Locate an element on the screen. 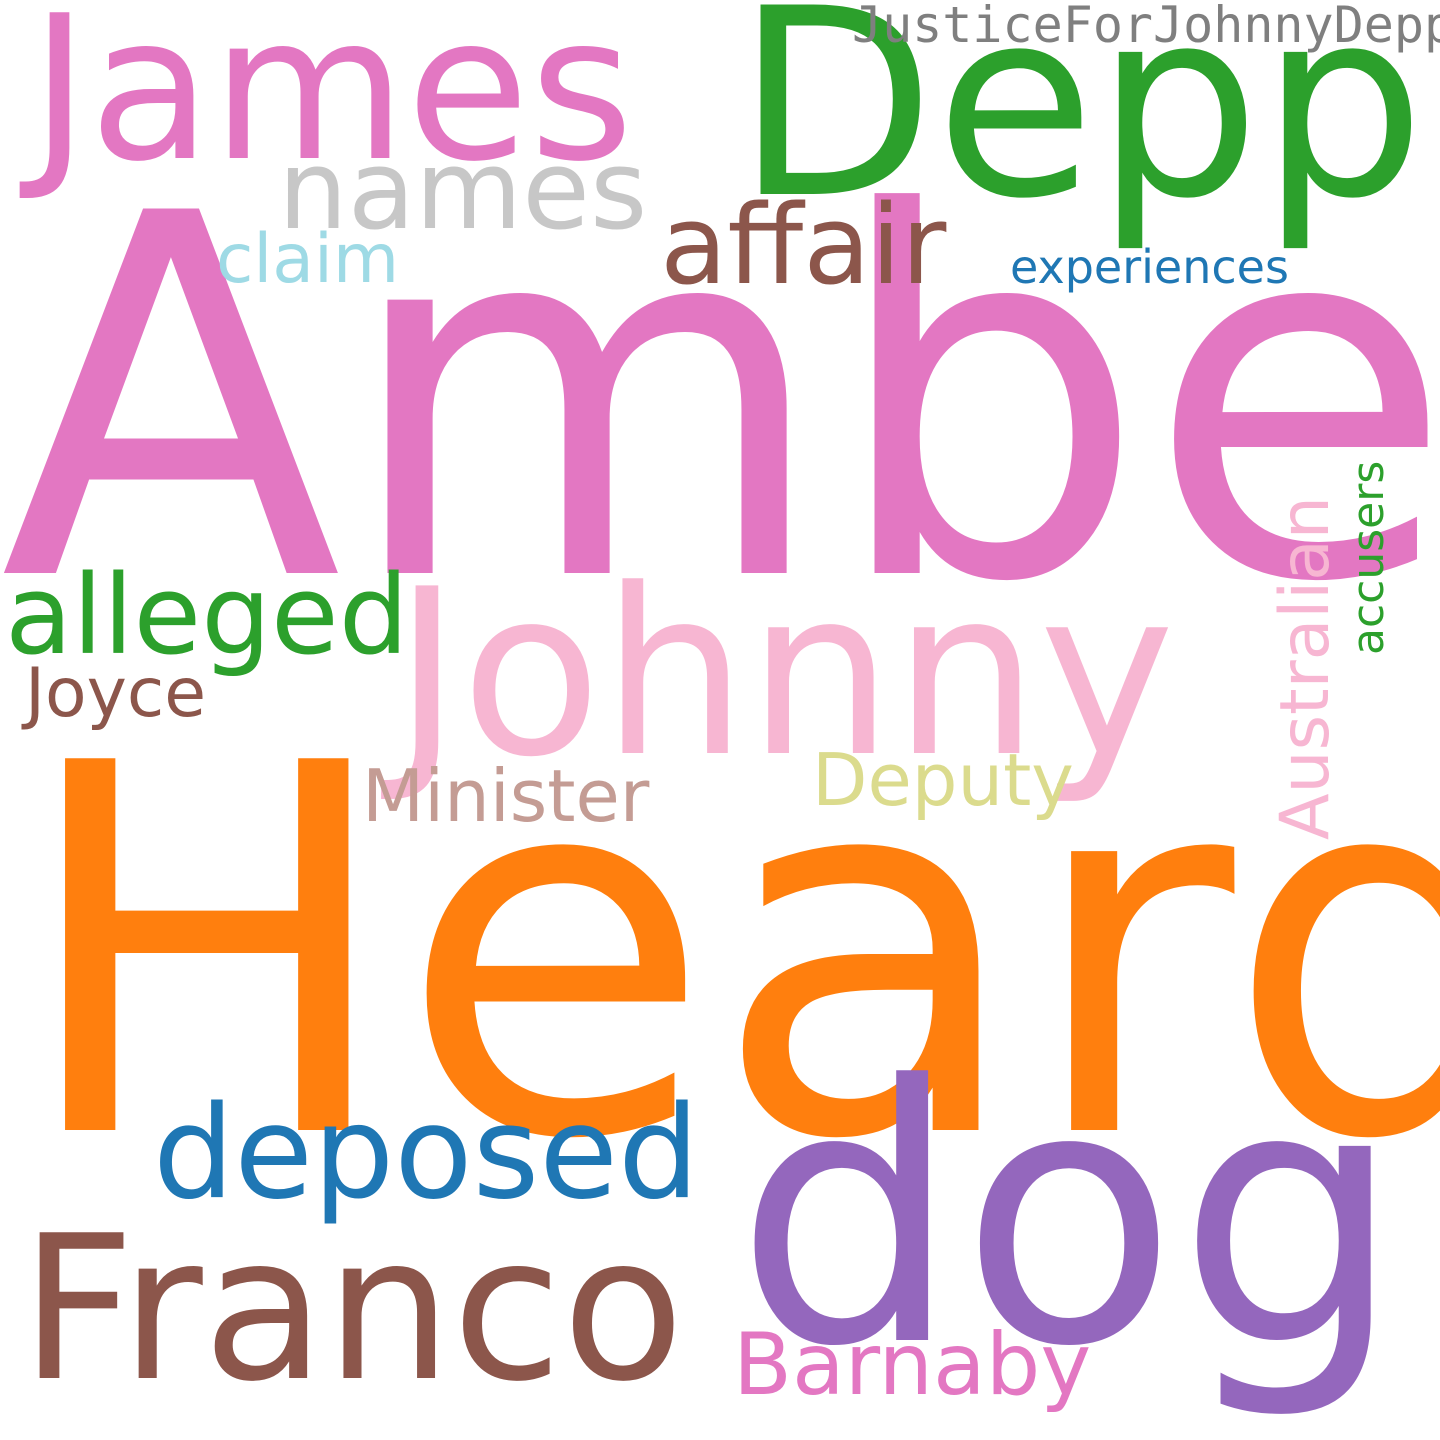 Image resolution: width=1440 pixels, height=1440 pixels. word-depp: Depp is located at coordinates (1080, 128).